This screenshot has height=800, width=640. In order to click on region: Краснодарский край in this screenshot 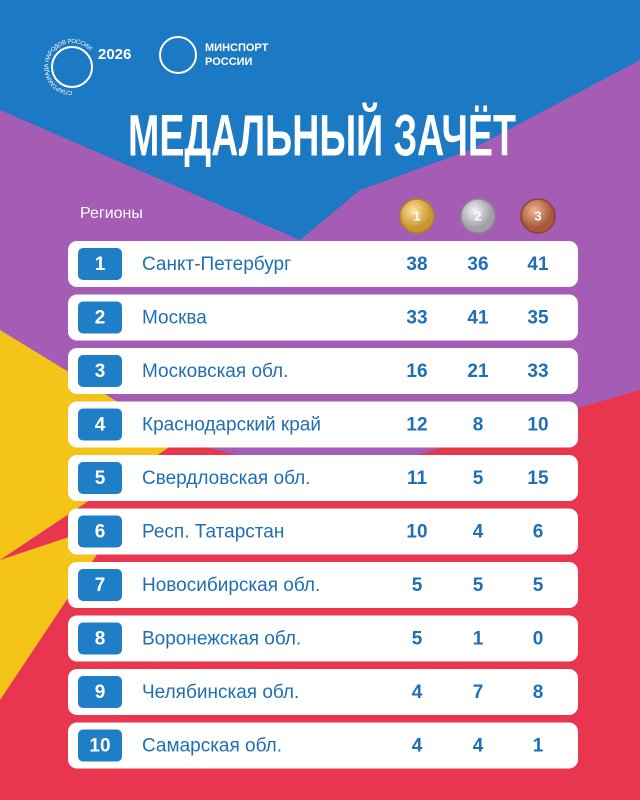, I will do `click(231, 425)`.